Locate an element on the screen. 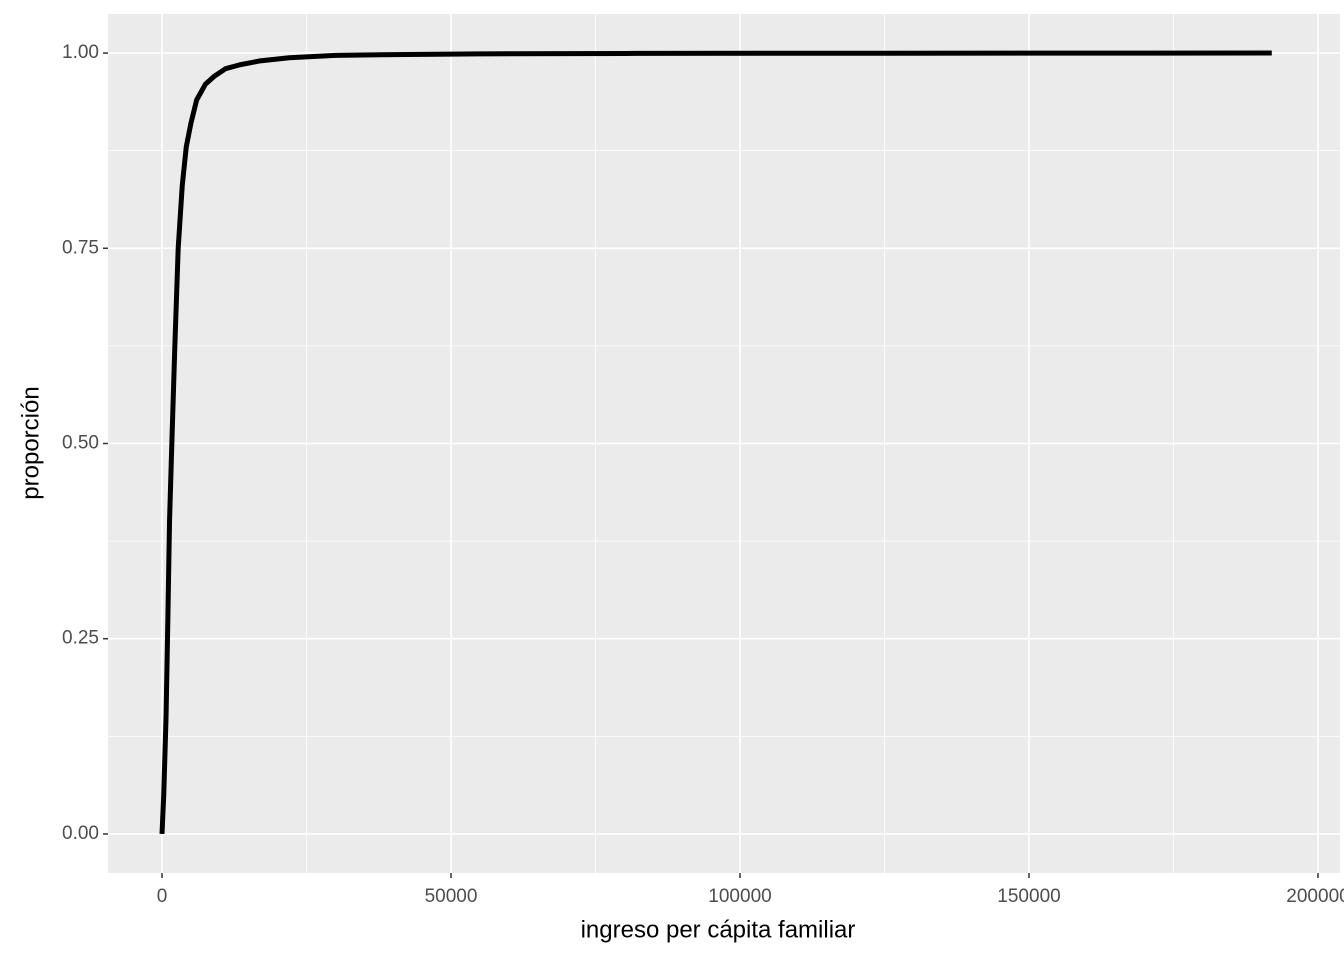  y-tick-label: 0.75 is located at coordinates (80, 247).